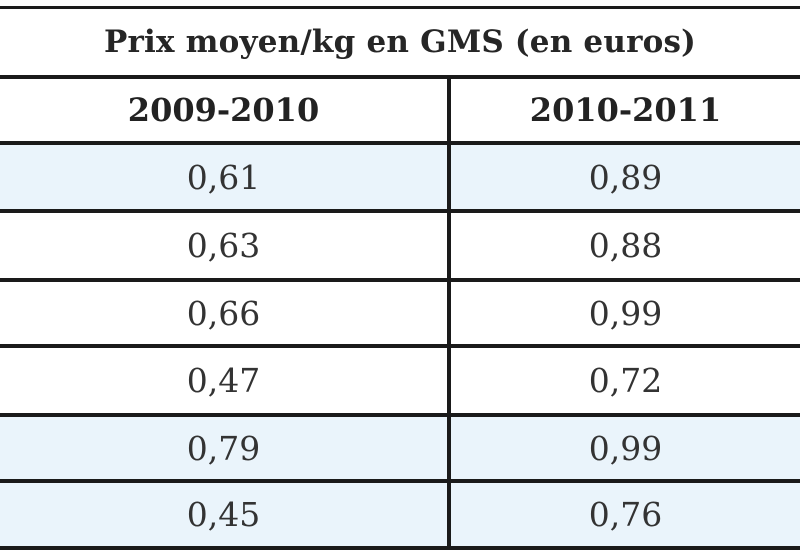 The height and width of the screenshot is (550, 800). I want to click on cell-2009-2010: 0,61, so click(223, 177).